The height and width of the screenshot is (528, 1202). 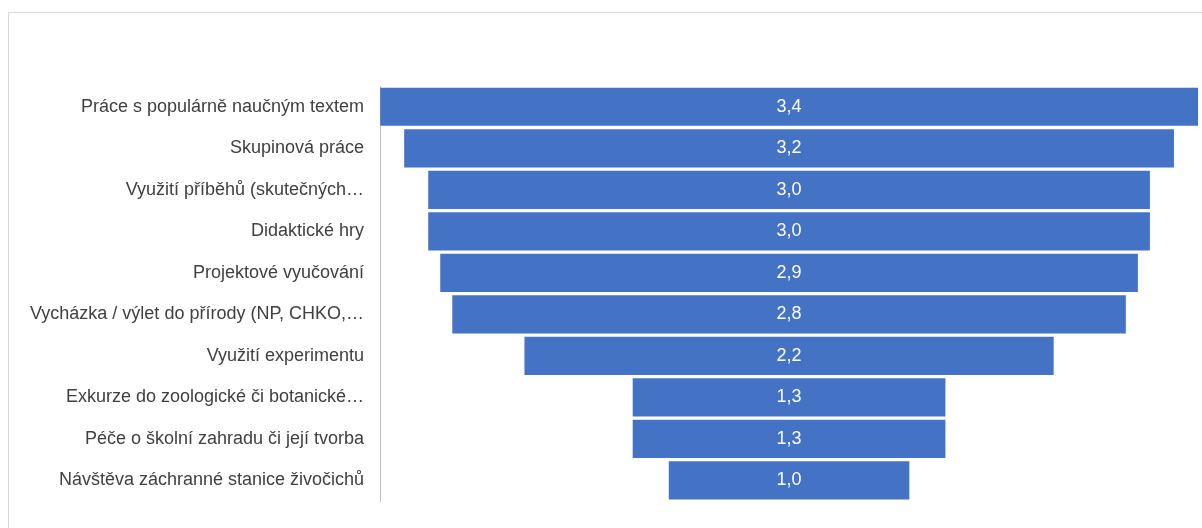 I want to click on data-label: 2,8, so click(x=789, y=313).